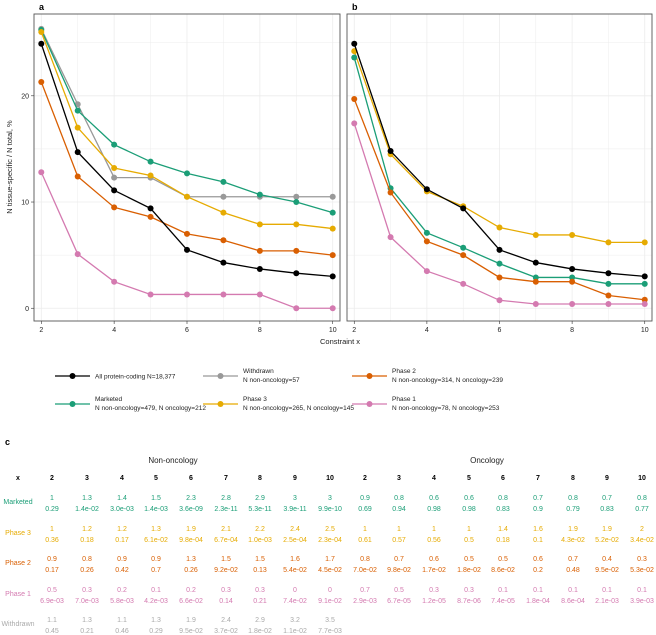  I want to click on table-cell-pvalue: 2.1e-03, so click(607, 601).